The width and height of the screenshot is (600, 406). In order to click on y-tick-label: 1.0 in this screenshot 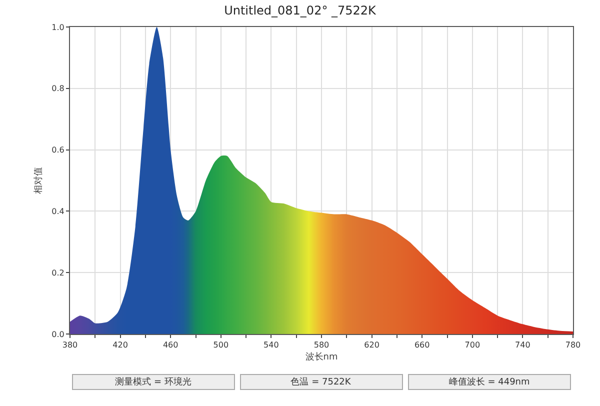, I will do `click(58, 27)`.